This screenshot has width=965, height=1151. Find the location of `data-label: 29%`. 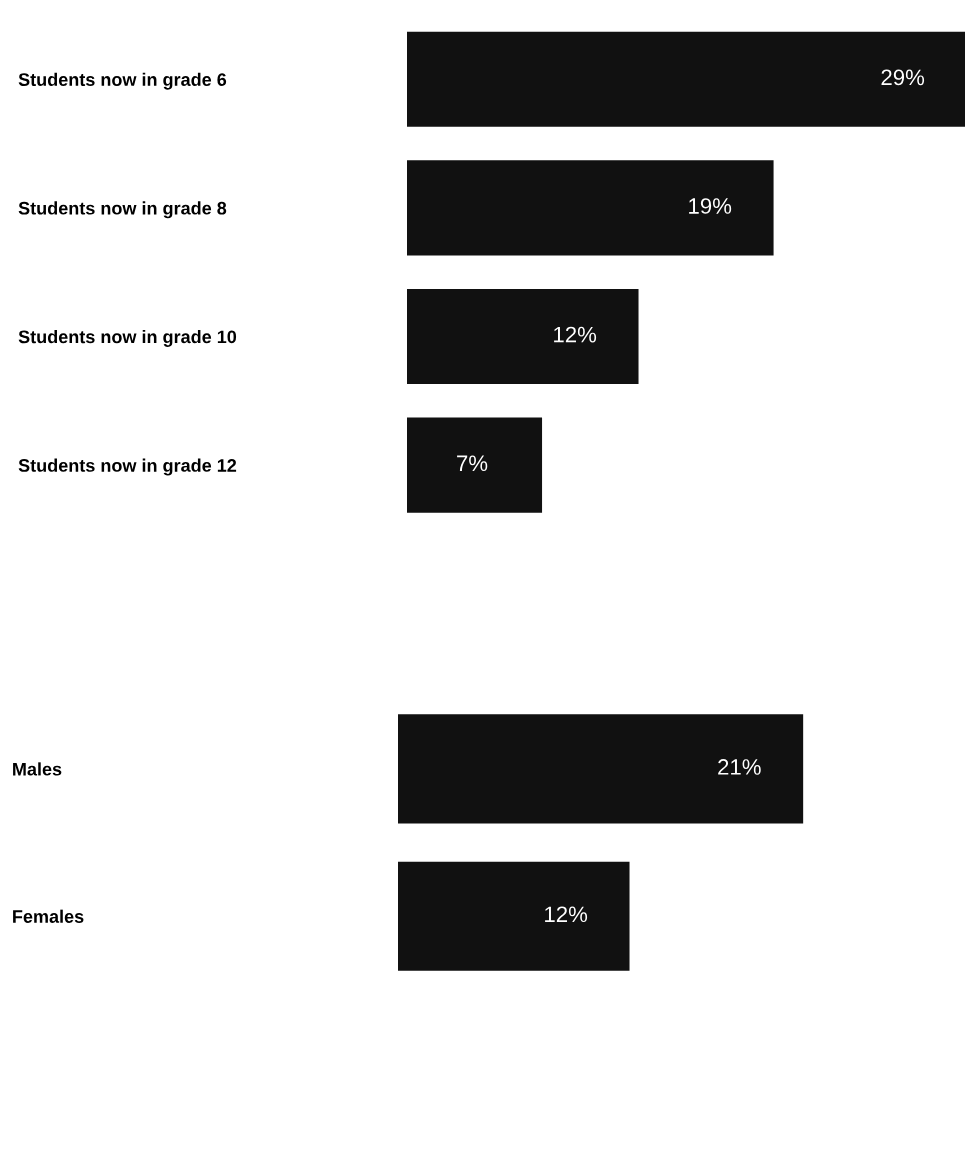

data-label: 29% is located at coordinates (903, 77).